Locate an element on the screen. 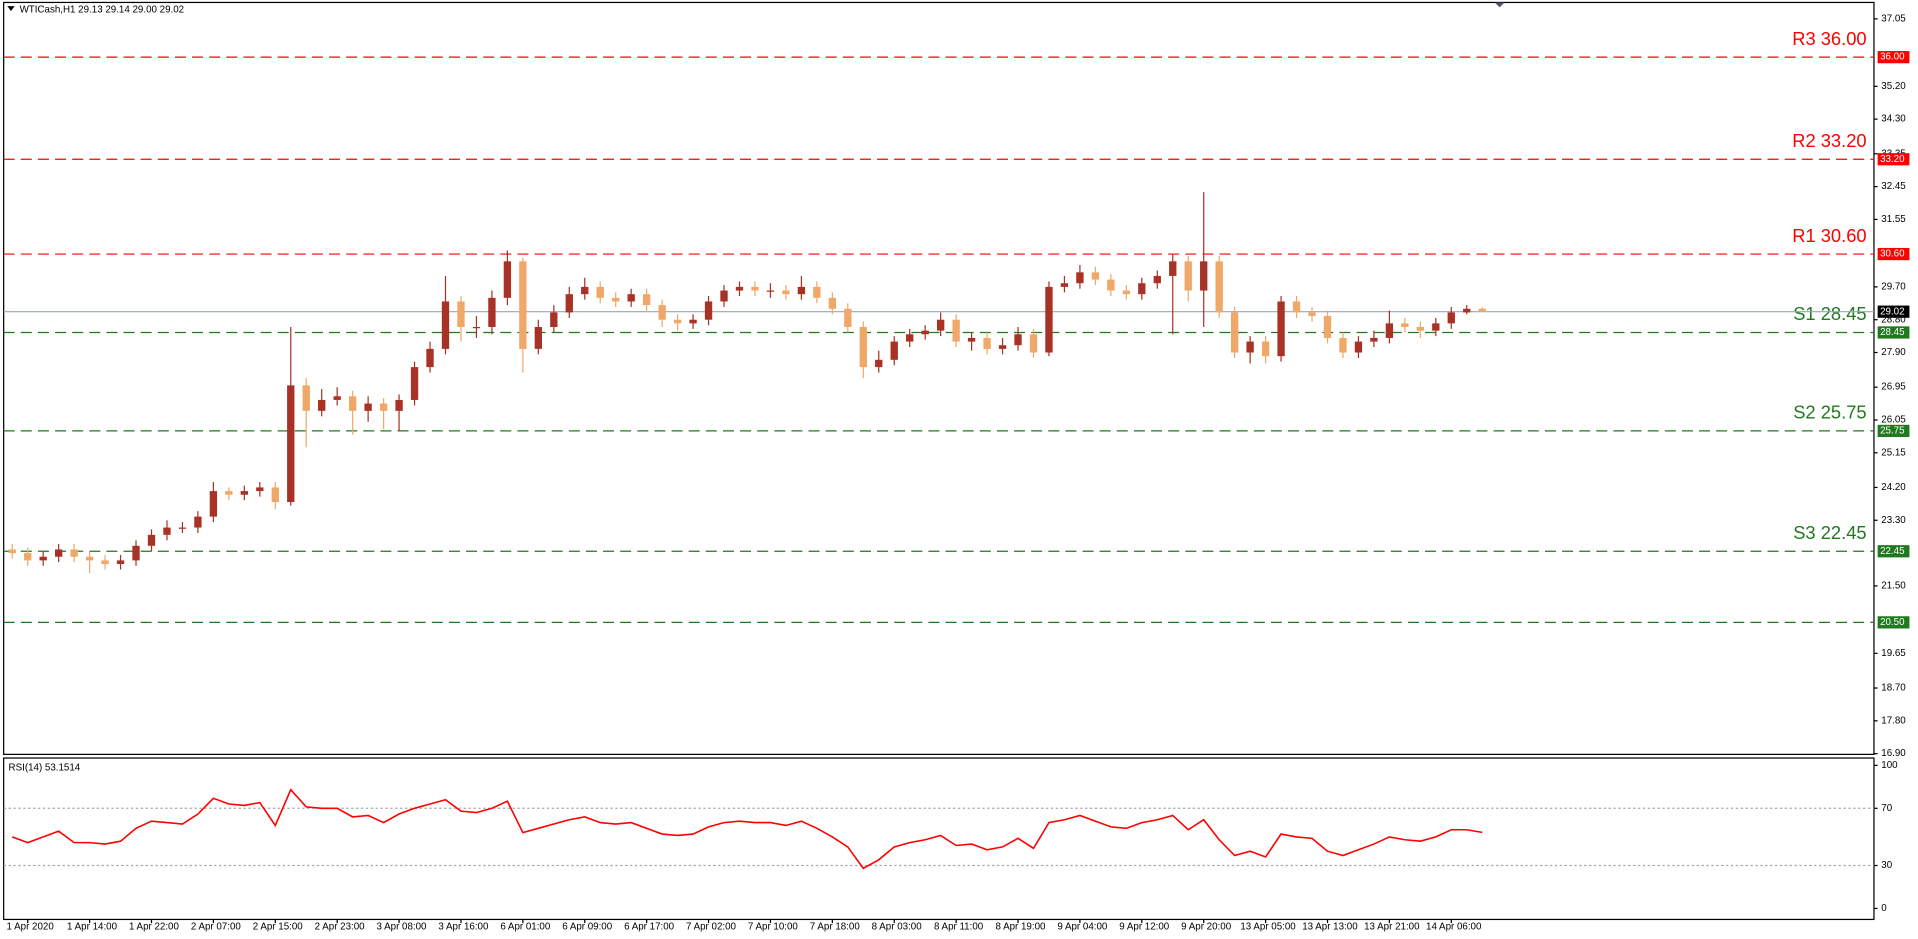 The width and height of the screenshot is (1918, 939). level-badge-label: 20.50 is located at coordinates (1892, 622).